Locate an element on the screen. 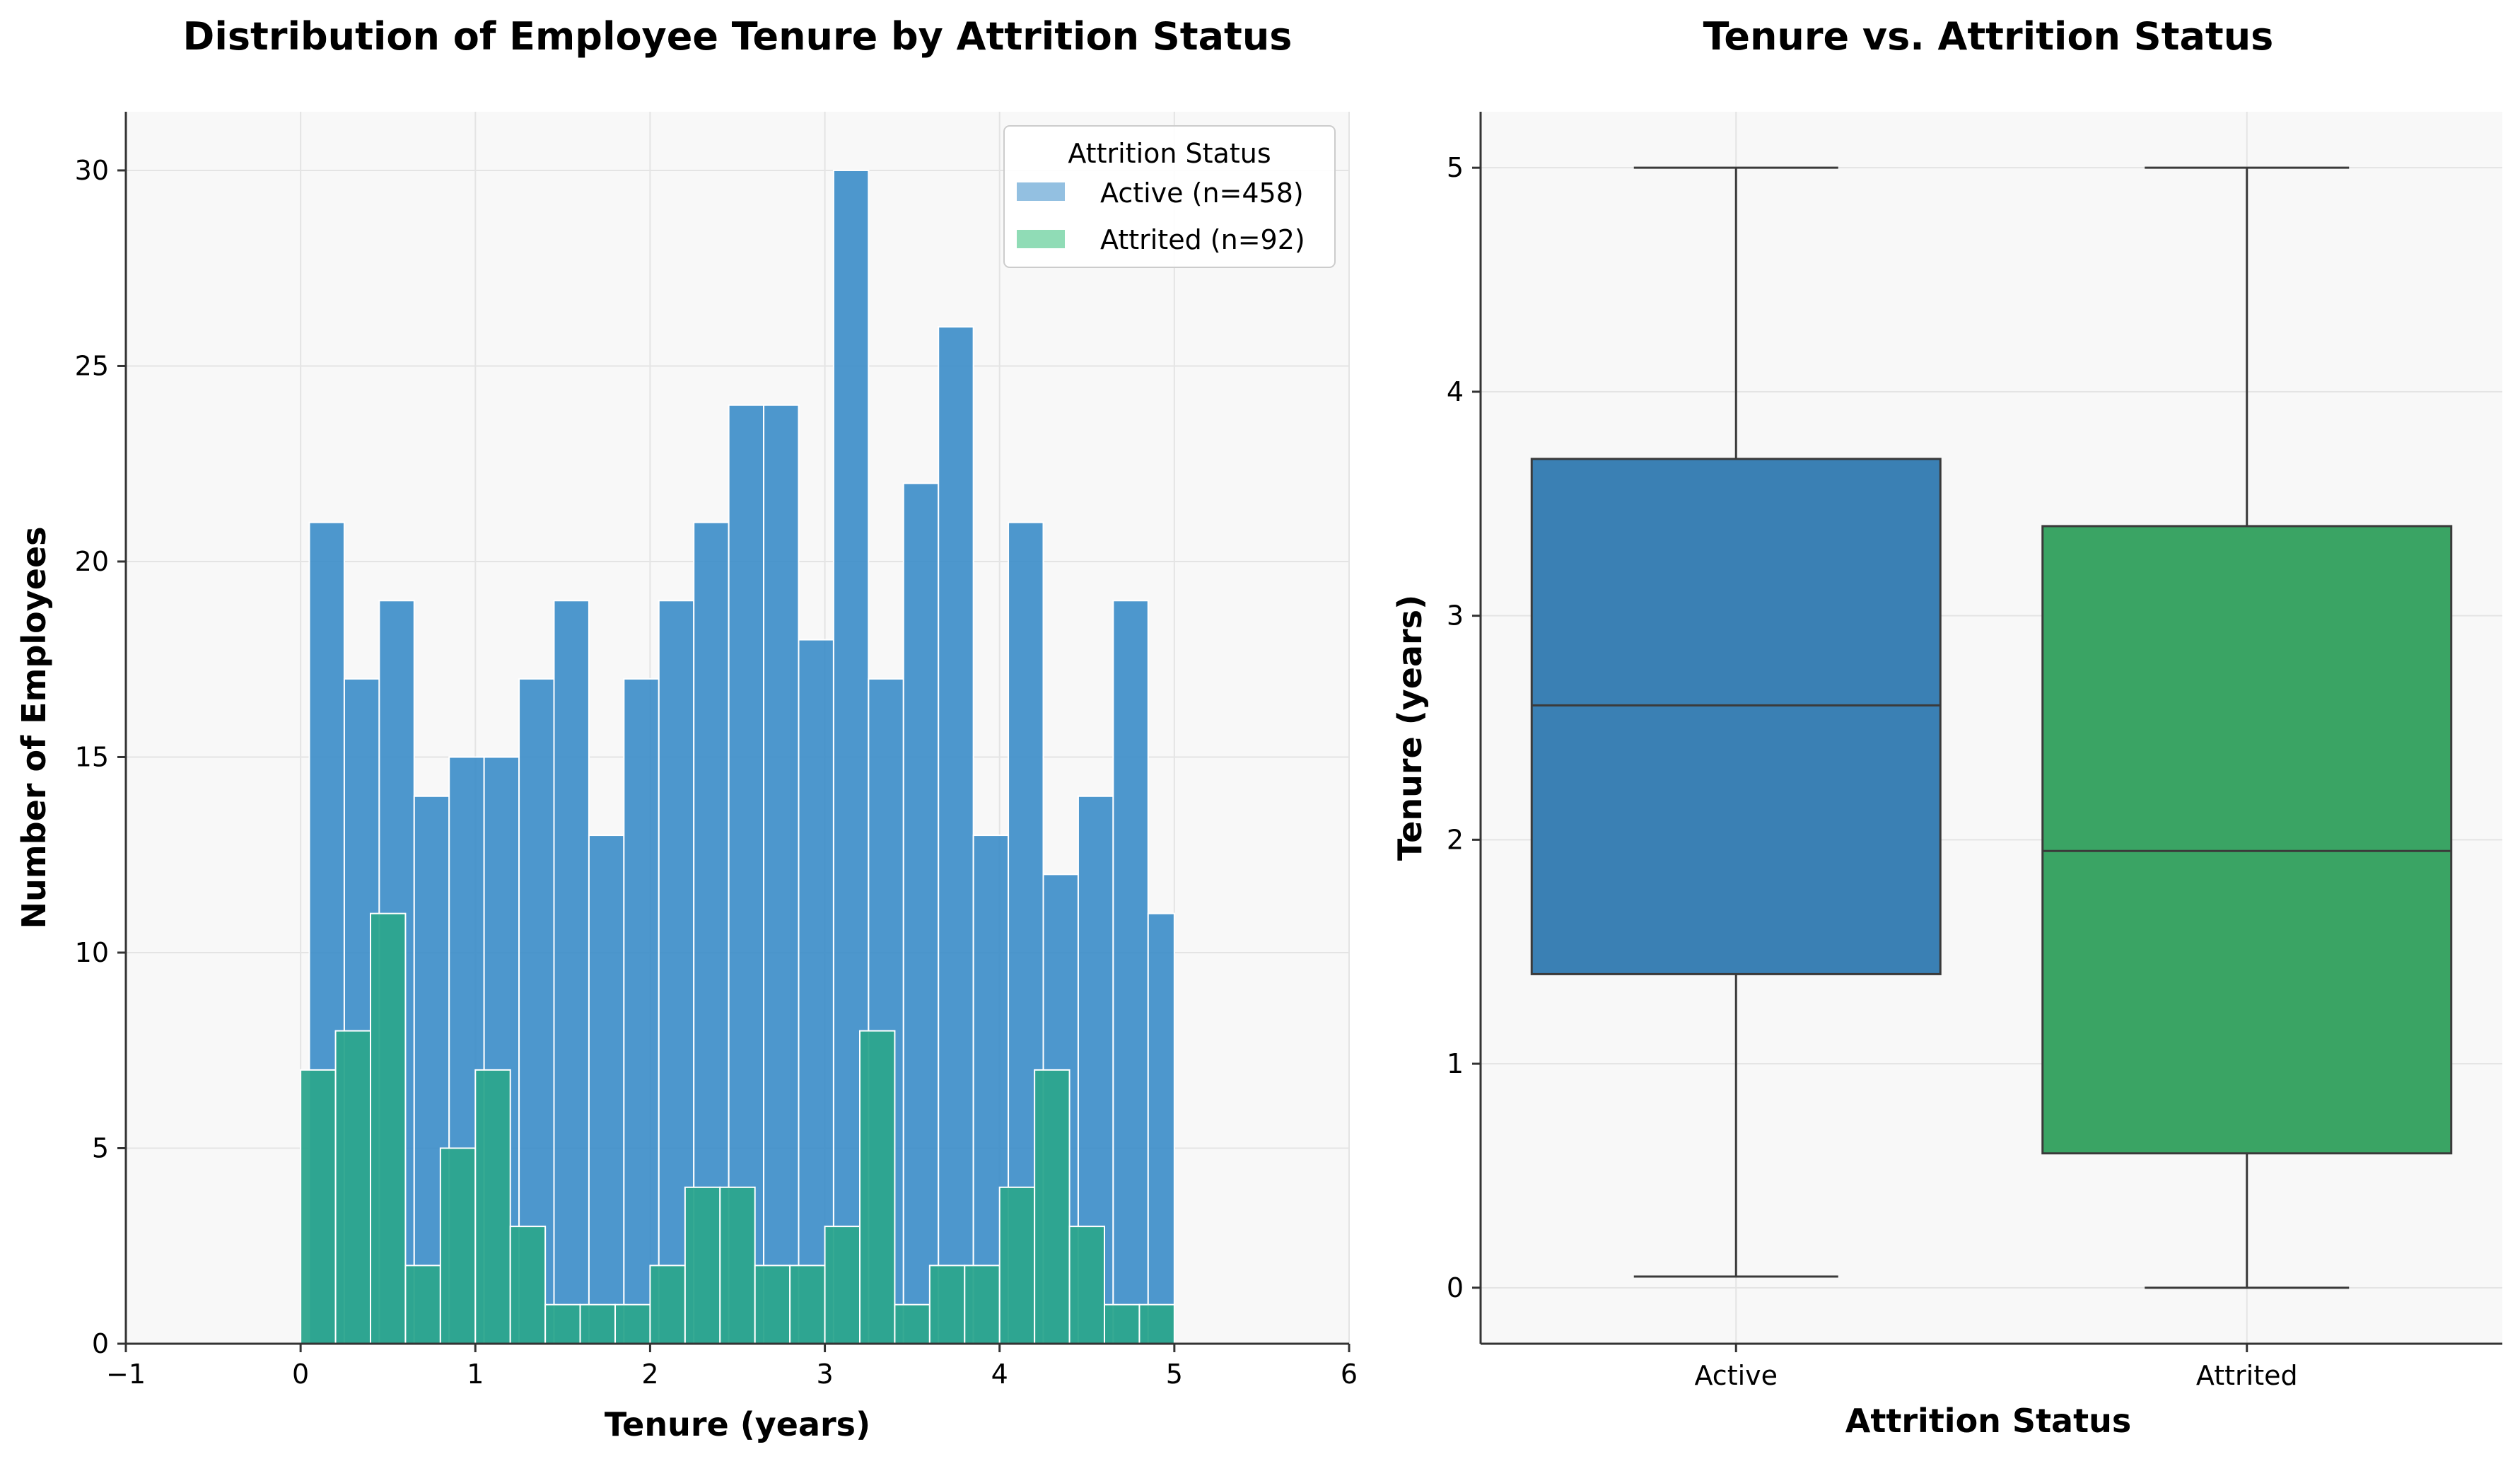  legend-label-active: Active (n=458) is located at coordinates (1202, 193).